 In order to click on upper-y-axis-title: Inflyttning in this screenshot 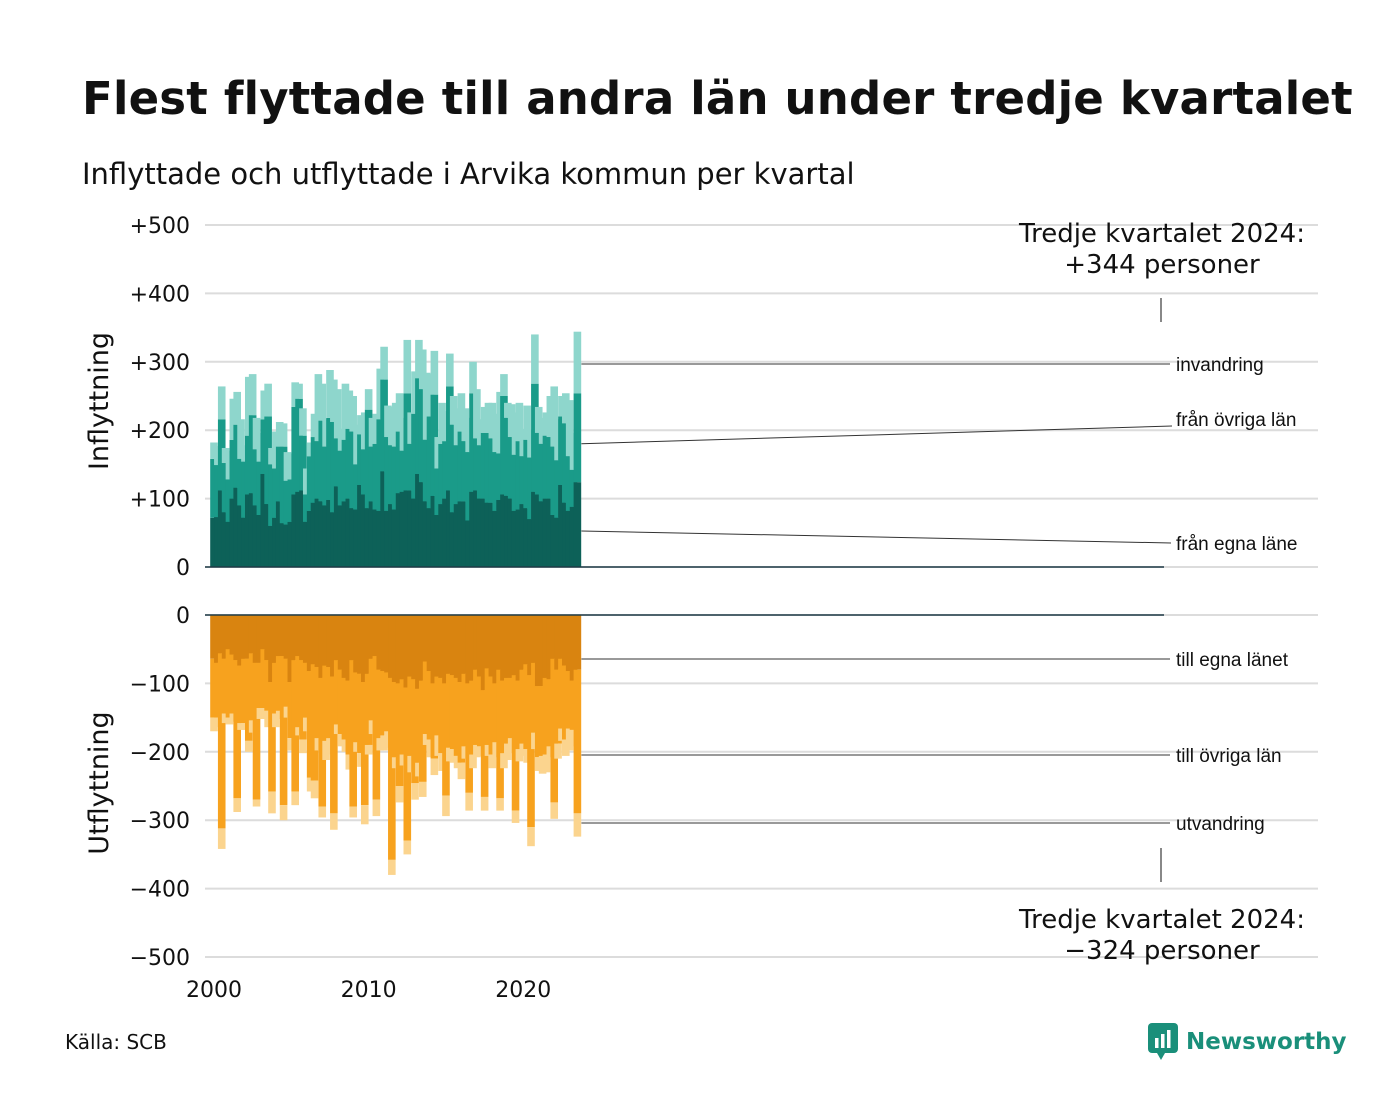, I will do `click(99, 401)`.